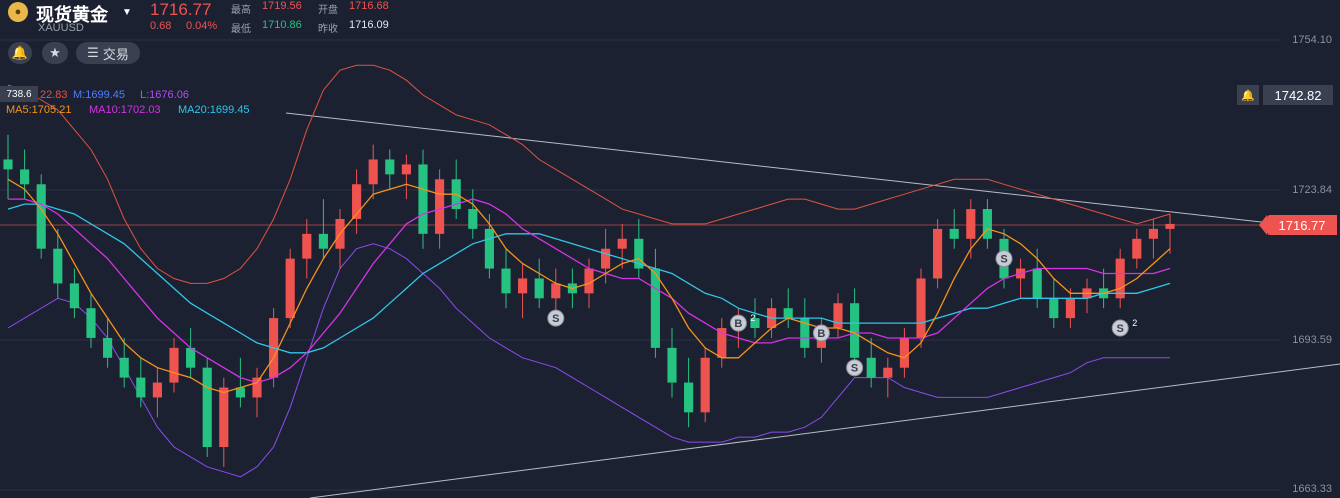  What do you see at coordinates (127, 12) in the screenshot?
I see `chevron-down-icon: ▼` at bounding box center [127, 12].